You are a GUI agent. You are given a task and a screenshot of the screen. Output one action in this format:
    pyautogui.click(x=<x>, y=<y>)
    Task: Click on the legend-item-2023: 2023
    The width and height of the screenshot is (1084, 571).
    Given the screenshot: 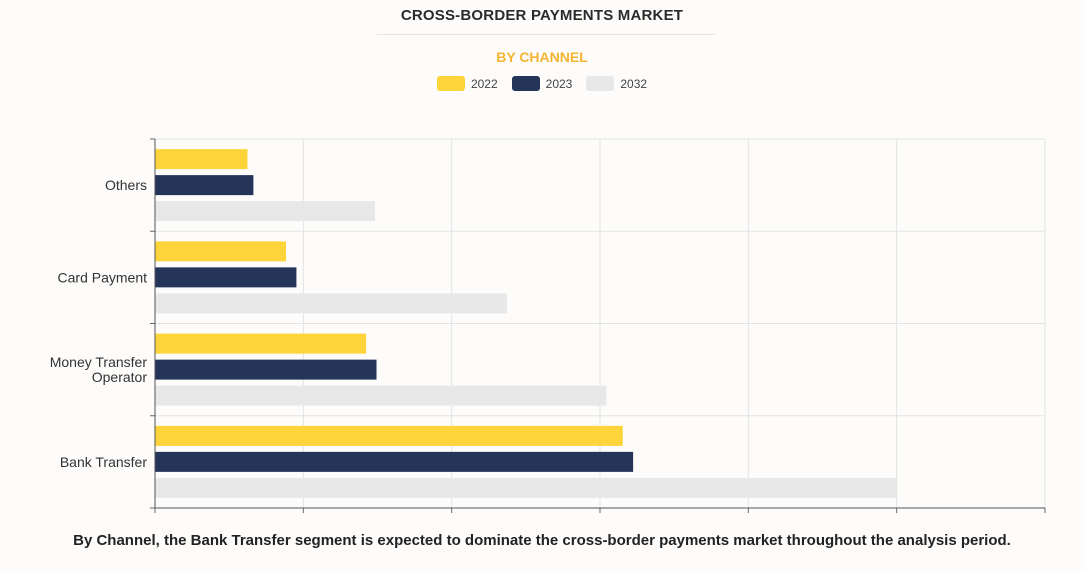 What is the action you would take?
    pyautogui.click(x=542, y=83)
    